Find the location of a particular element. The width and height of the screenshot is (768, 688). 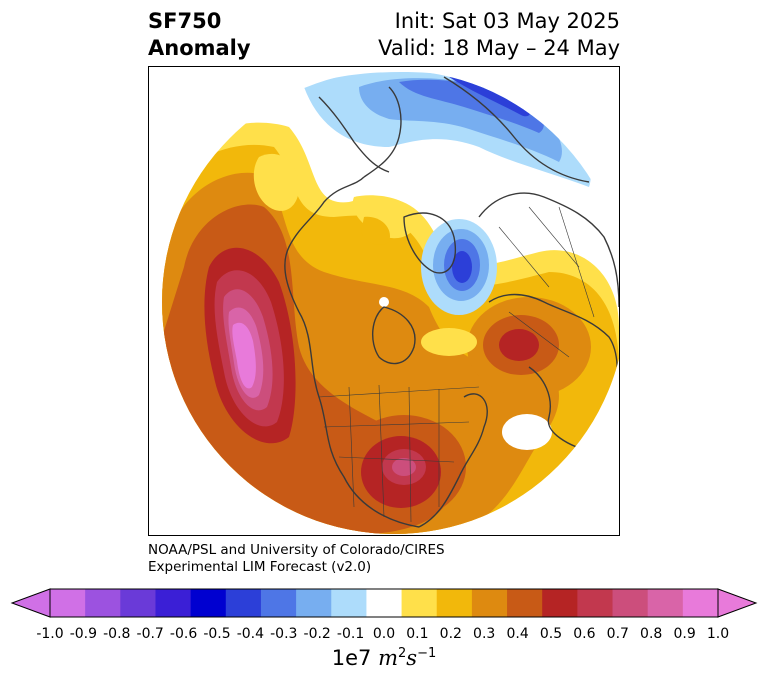

colorbar-tick-label: 0.7 is located at coordinates (617, 634).